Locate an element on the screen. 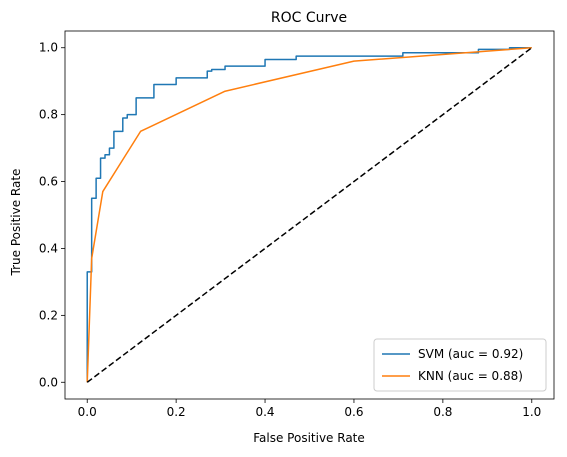 The image size is (567, 457). x-tick-label: 0.4 is located at coordinates (264, 412).